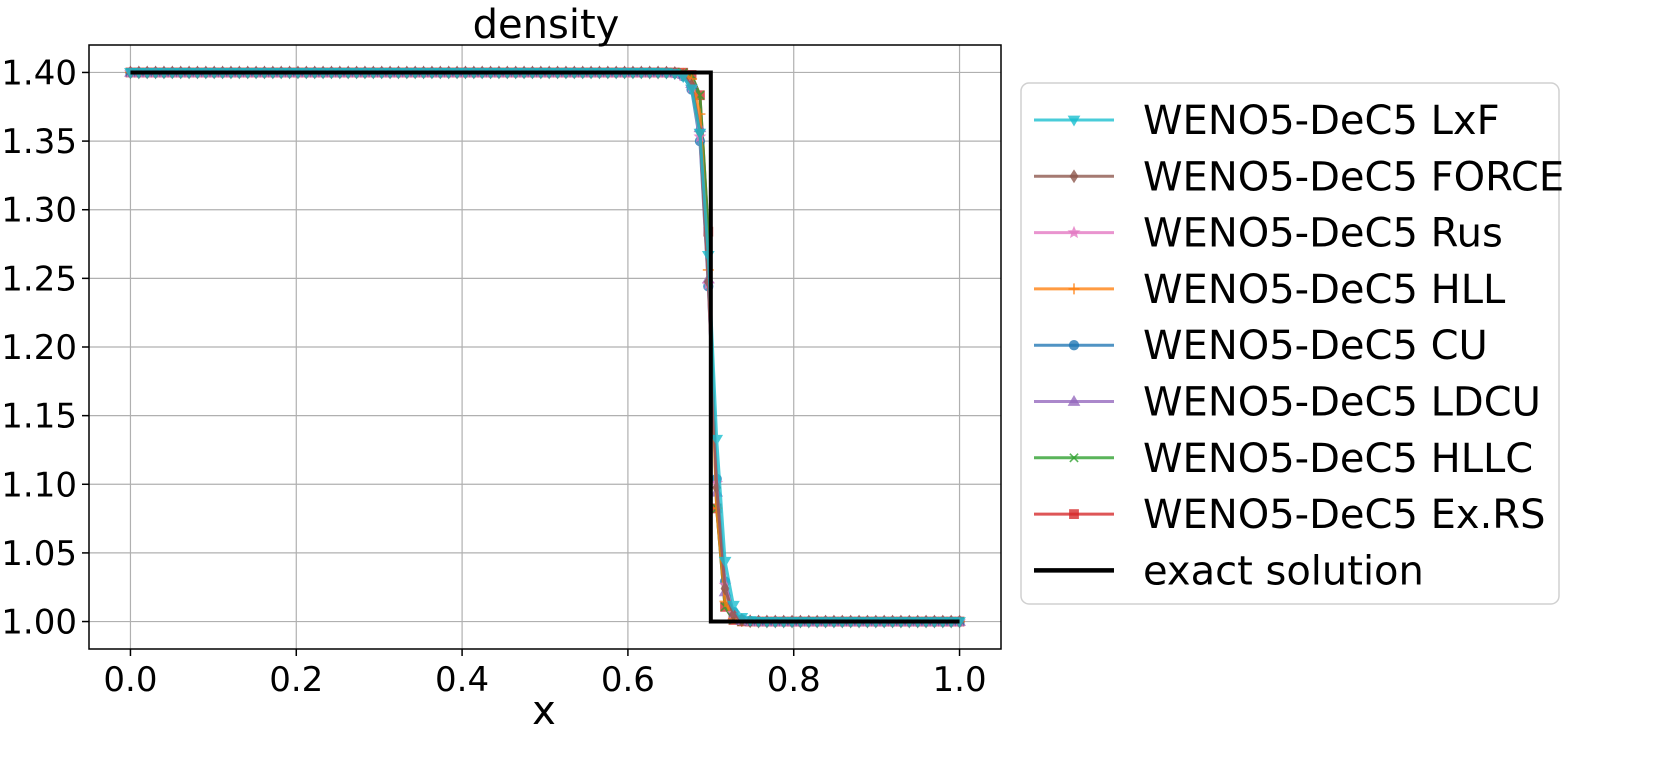 Image resolution: width=1661 pixels, height=782 pixels. I want to click on y-tick-label: 1.30, so click(39, 211).